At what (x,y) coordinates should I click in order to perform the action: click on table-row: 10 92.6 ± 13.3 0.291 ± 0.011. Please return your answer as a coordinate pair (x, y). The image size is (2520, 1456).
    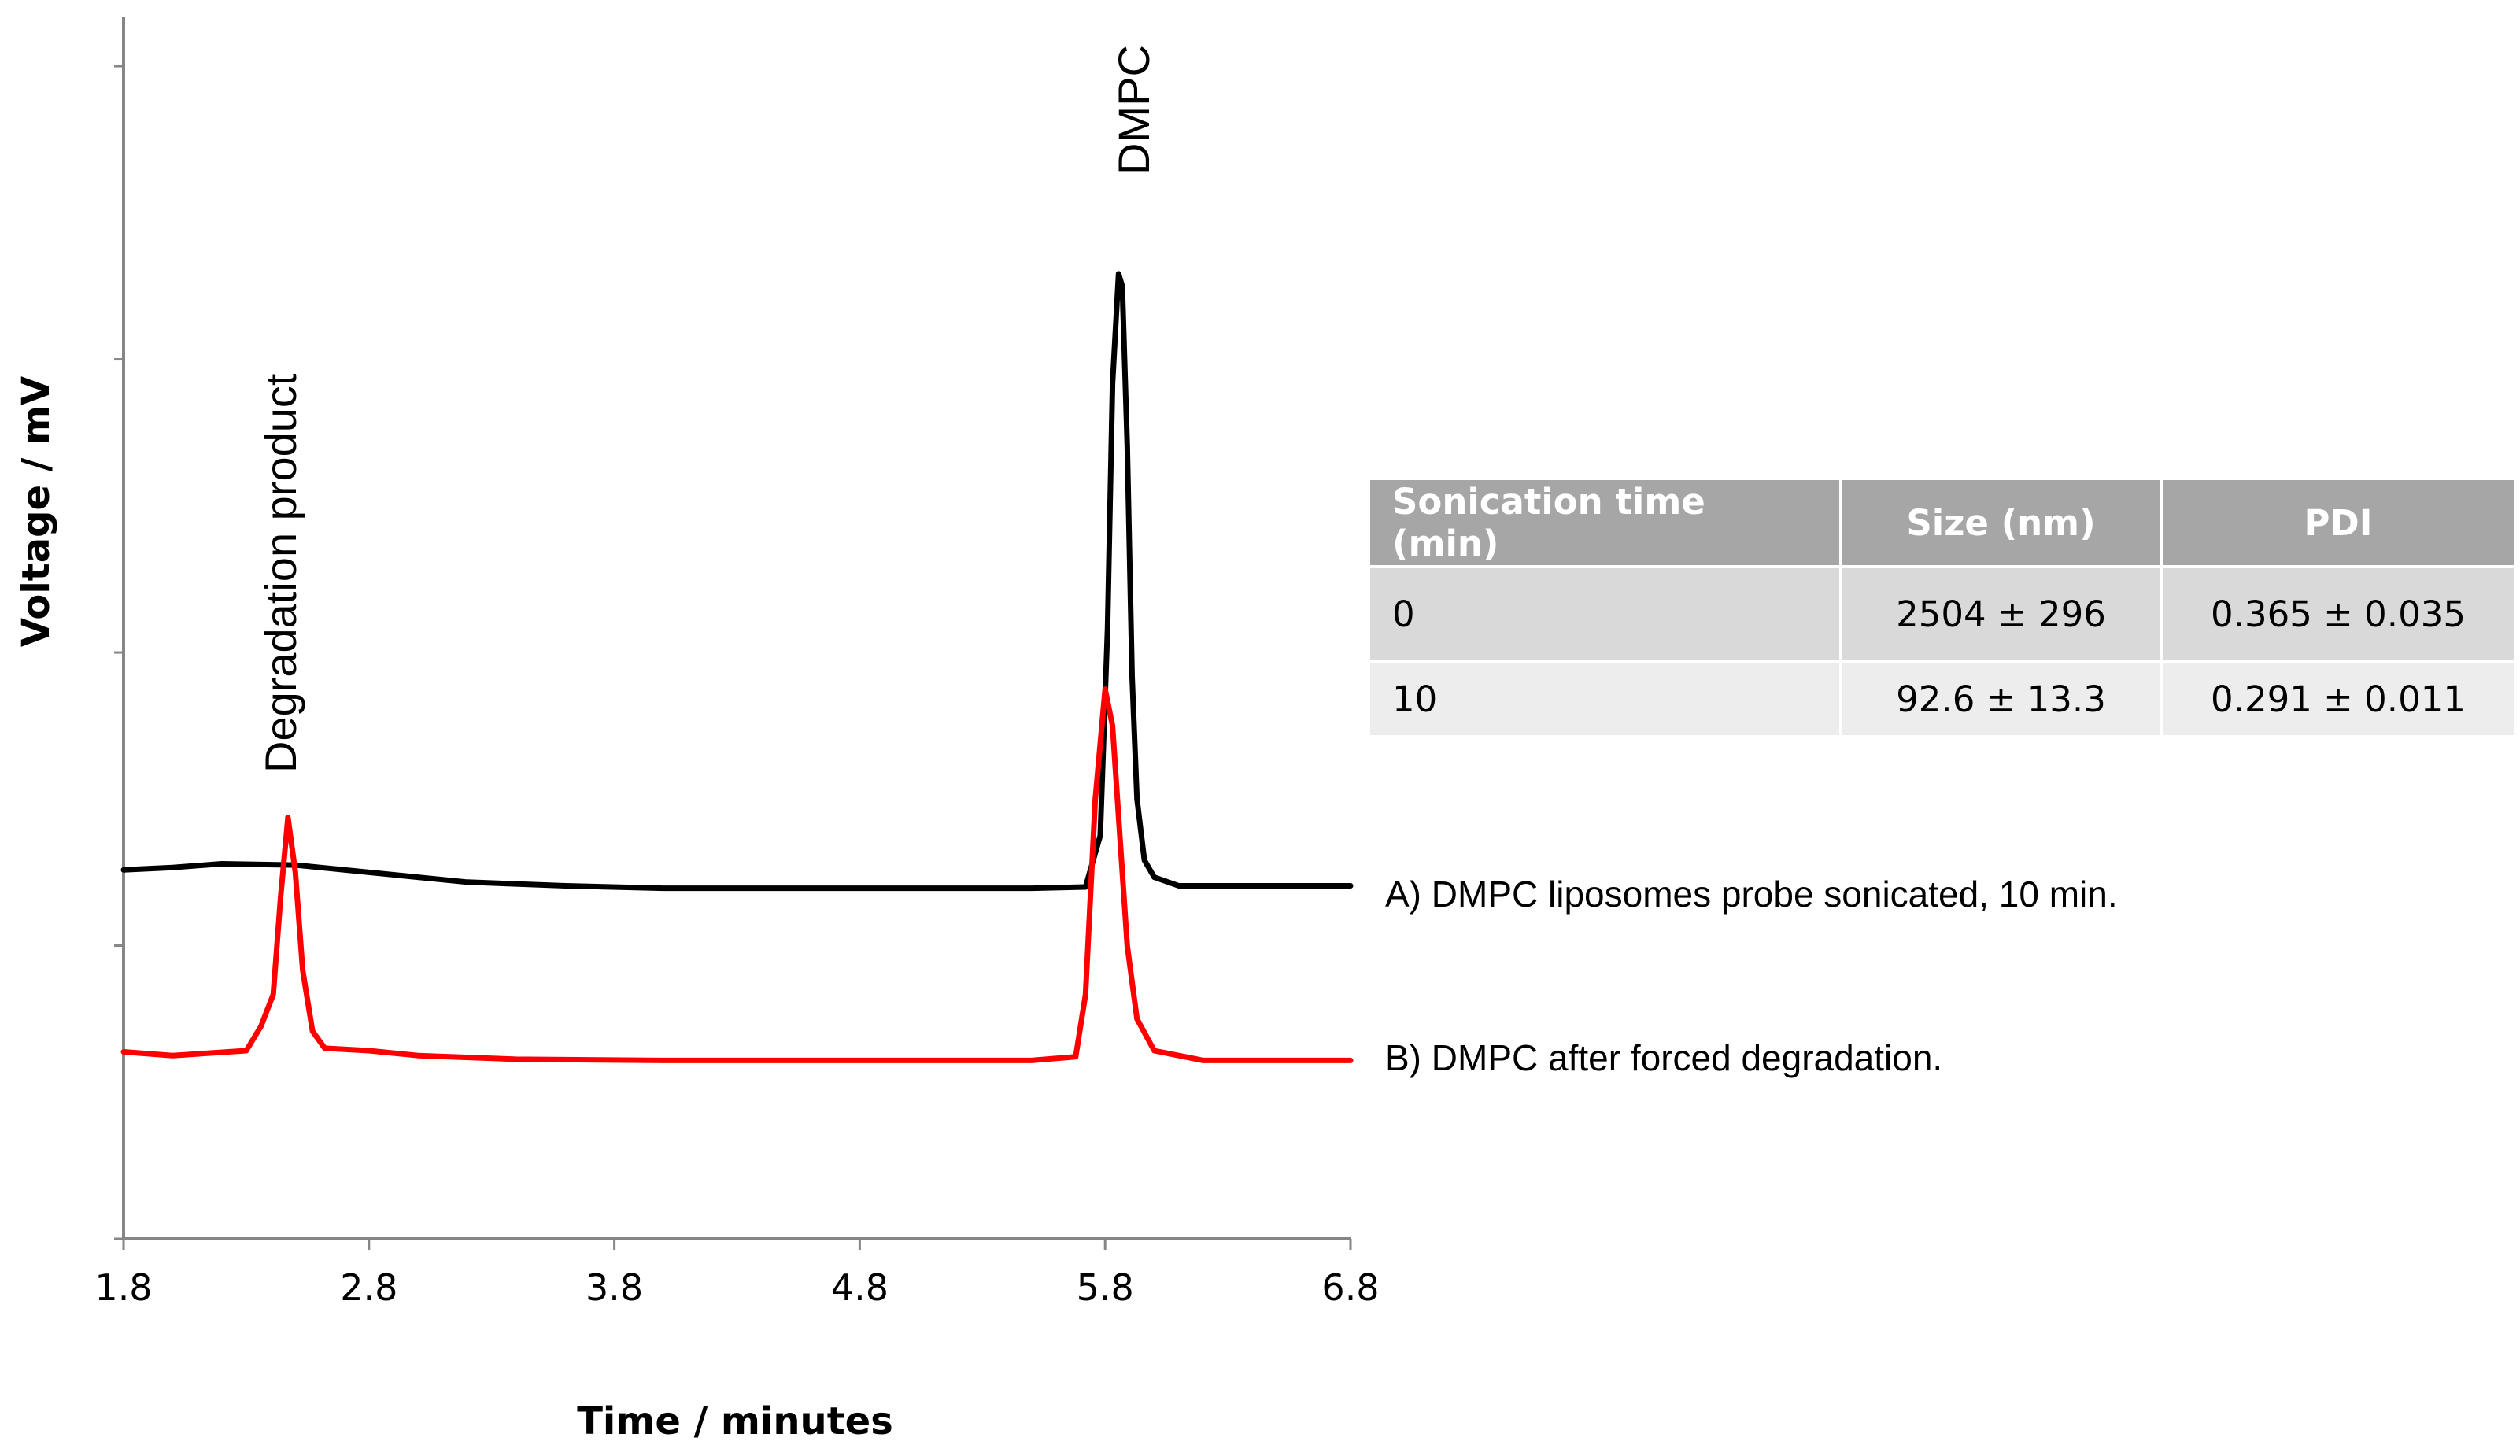
    Looking at the image, I should click on (1942, 699).